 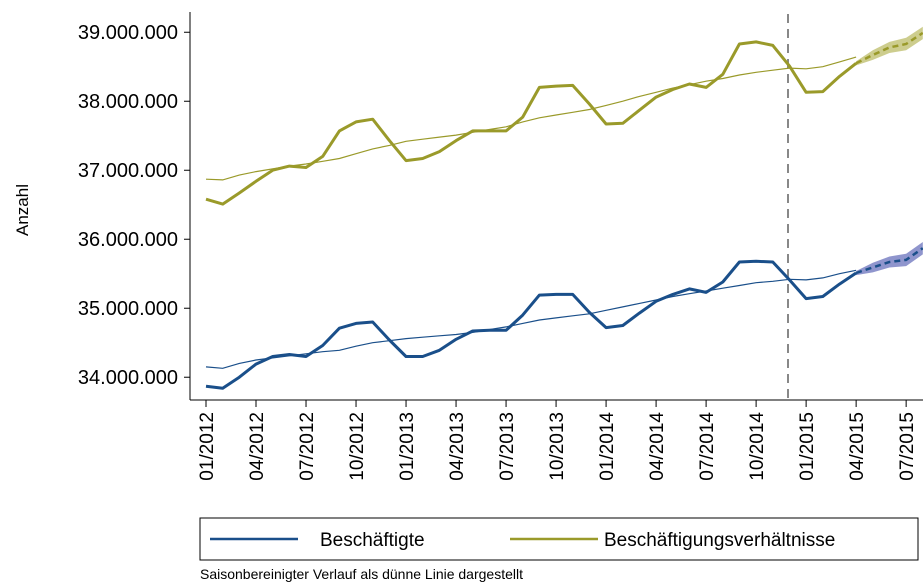 I want to click on y-tick-label: 37.000.000, so click(x=128, y=171).